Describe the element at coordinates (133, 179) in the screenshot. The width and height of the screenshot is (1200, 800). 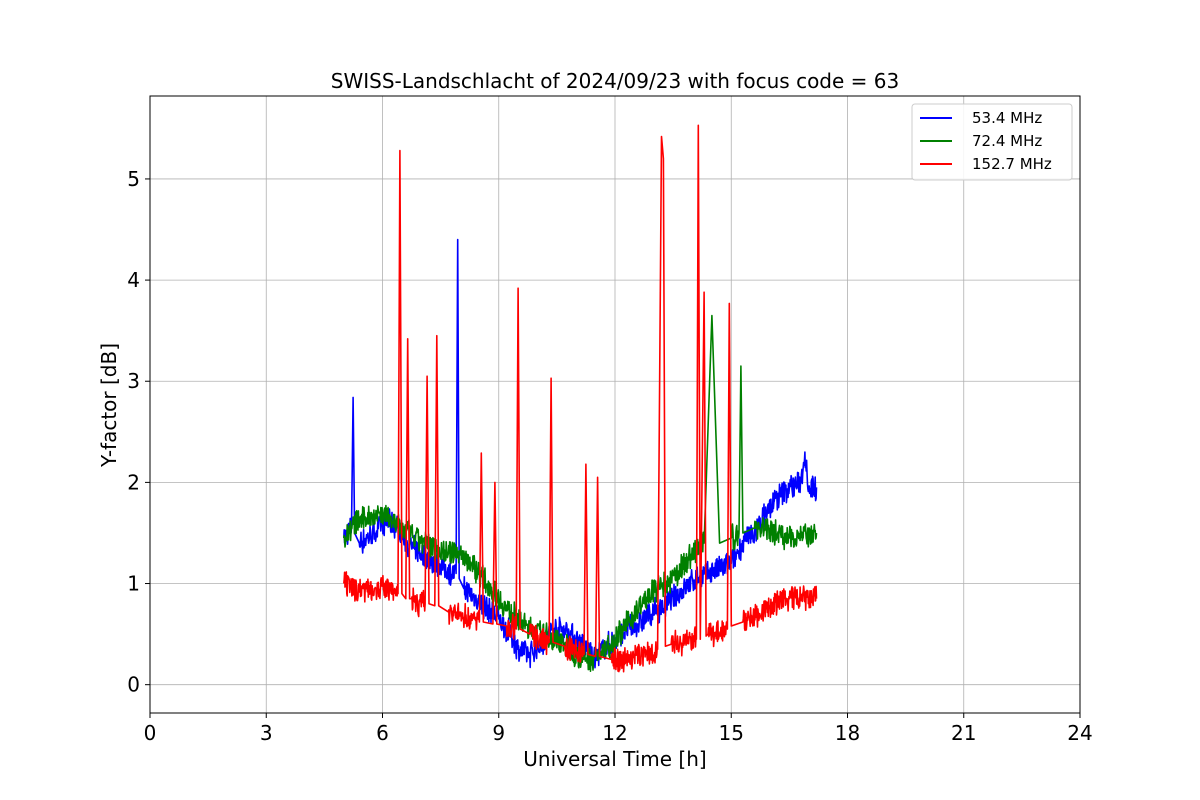
I see `y-tick-label: 5` at that location.